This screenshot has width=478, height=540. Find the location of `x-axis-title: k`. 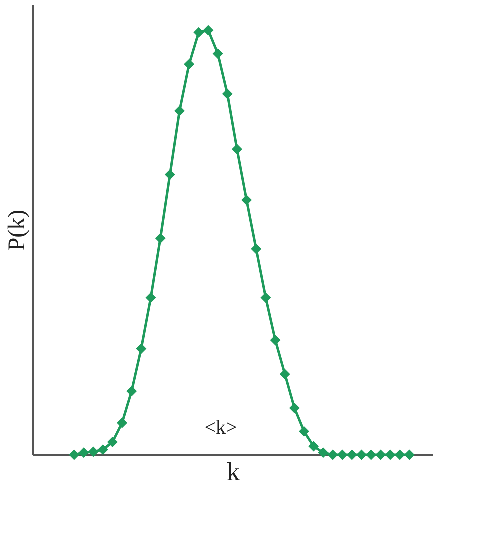

x-axis-title: k is located at coordinates (233, 472).